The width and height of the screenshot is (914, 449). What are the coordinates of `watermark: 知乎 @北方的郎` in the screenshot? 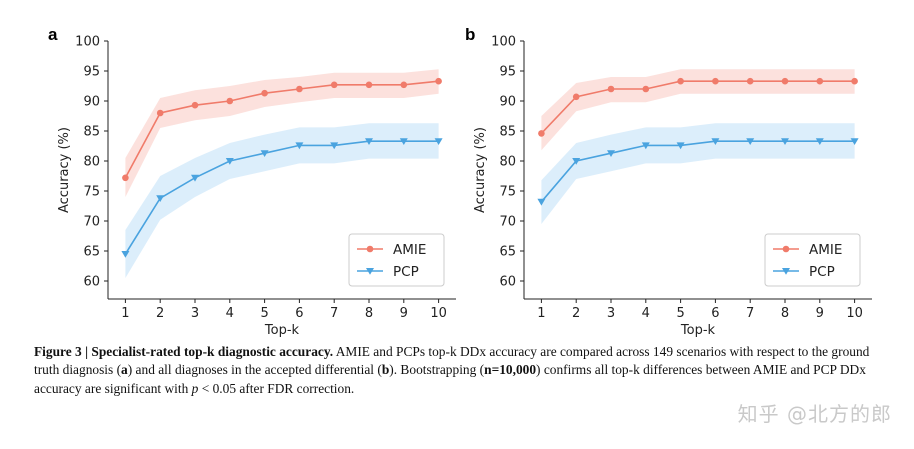 It's located at (814, 414).